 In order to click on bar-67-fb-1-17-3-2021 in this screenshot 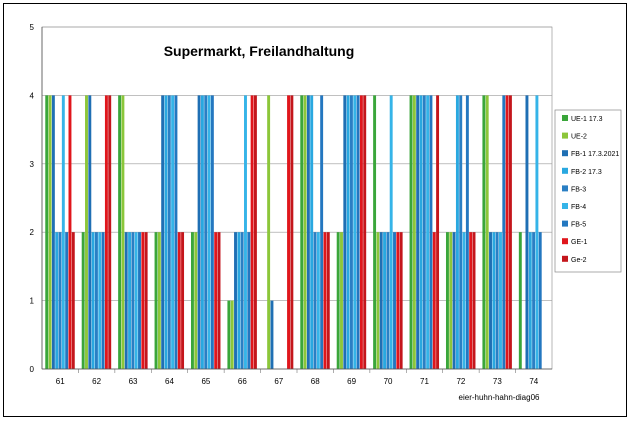, I will do `click(272, 334)`.